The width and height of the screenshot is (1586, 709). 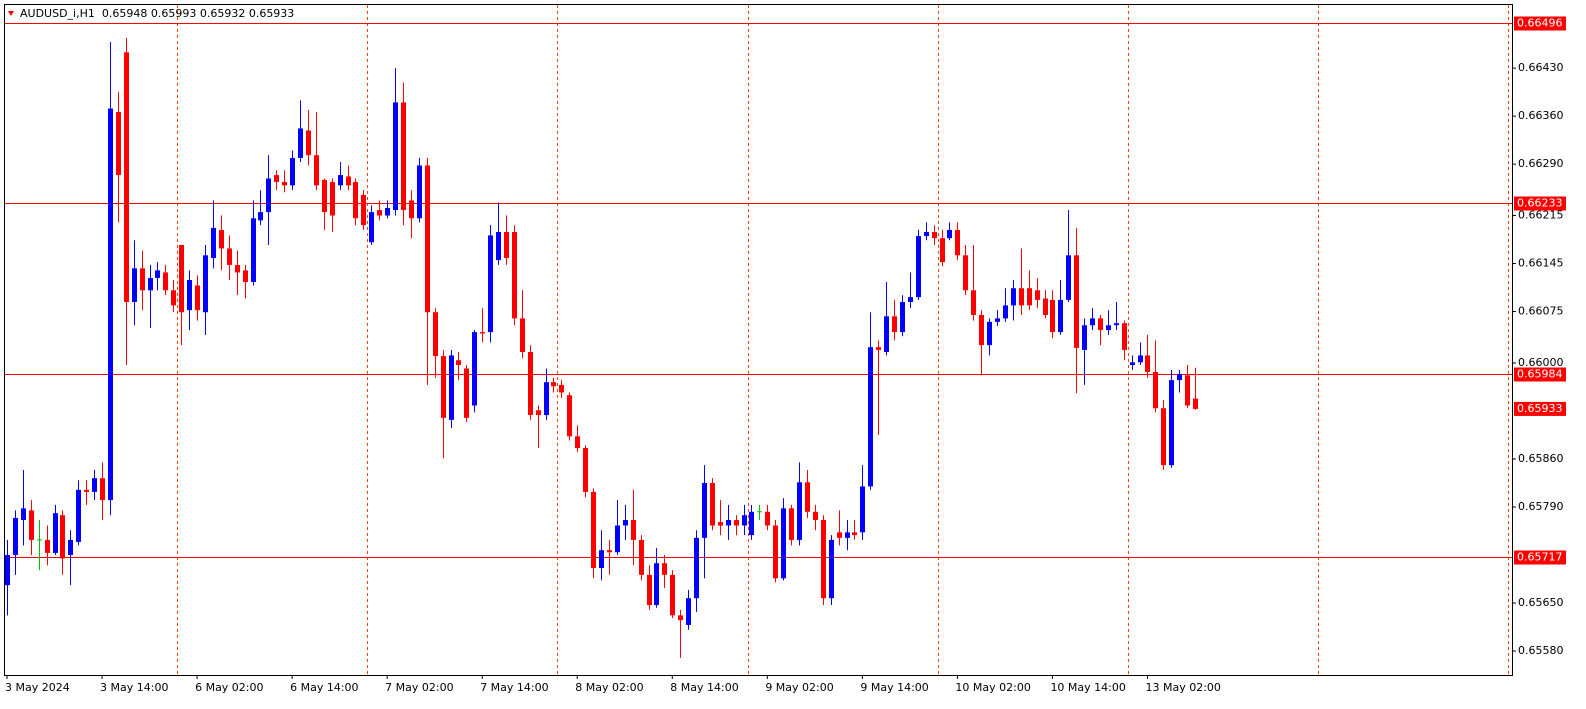 What do you see at coordinates (11, 13) in the screenshot?
I see `title-arrow` at bounding box center [11, 13].